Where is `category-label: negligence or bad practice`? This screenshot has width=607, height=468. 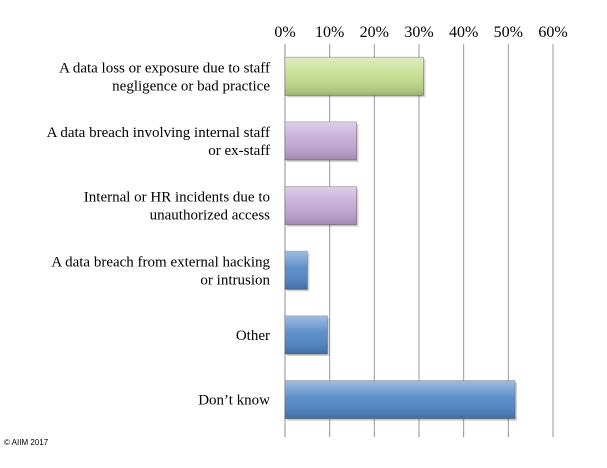
category-label: negligence or bad practice is located at coordinates (191, 86).